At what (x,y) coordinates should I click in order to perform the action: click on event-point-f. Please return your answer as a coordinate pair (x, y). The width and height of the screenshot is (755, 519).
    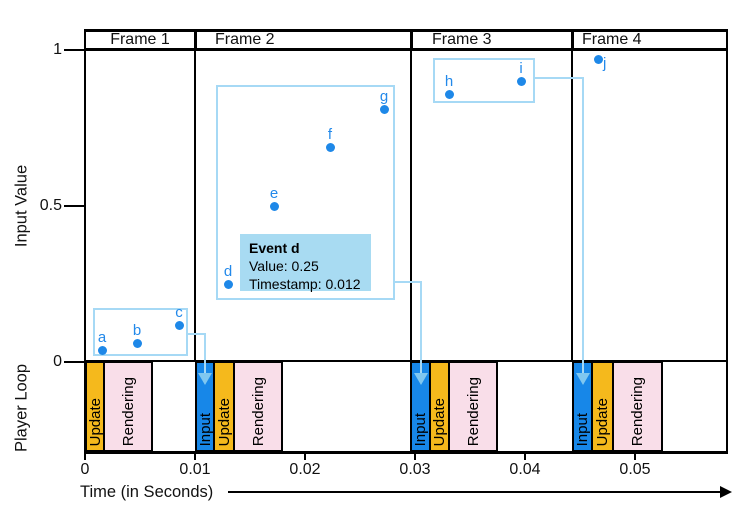
    Looking at the image, I should click on (330, 147).